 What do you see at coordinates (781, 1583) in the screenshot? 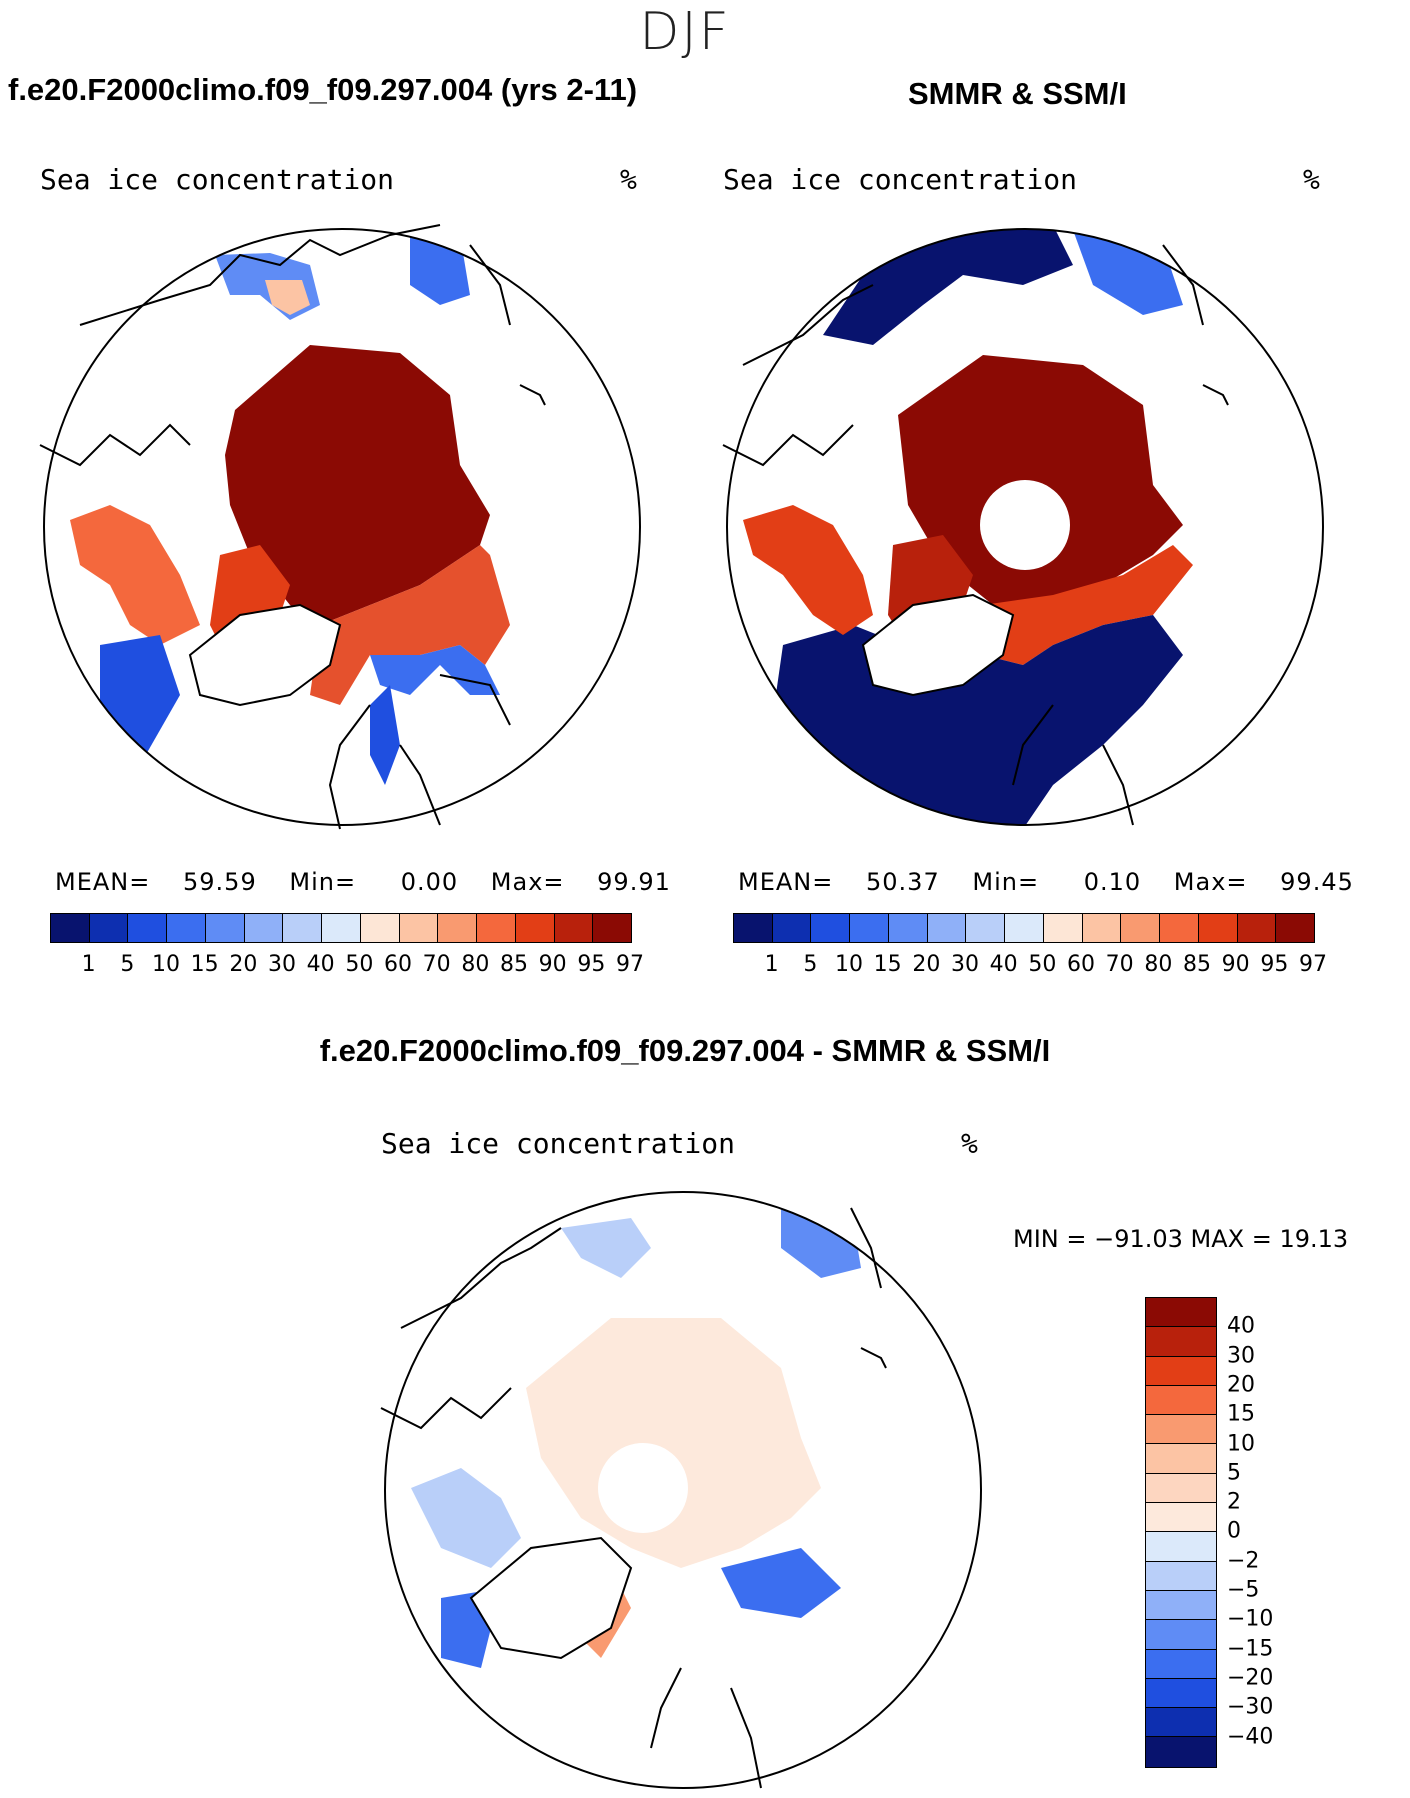
I see `barents-diff` at bounding box center [781, 1583].